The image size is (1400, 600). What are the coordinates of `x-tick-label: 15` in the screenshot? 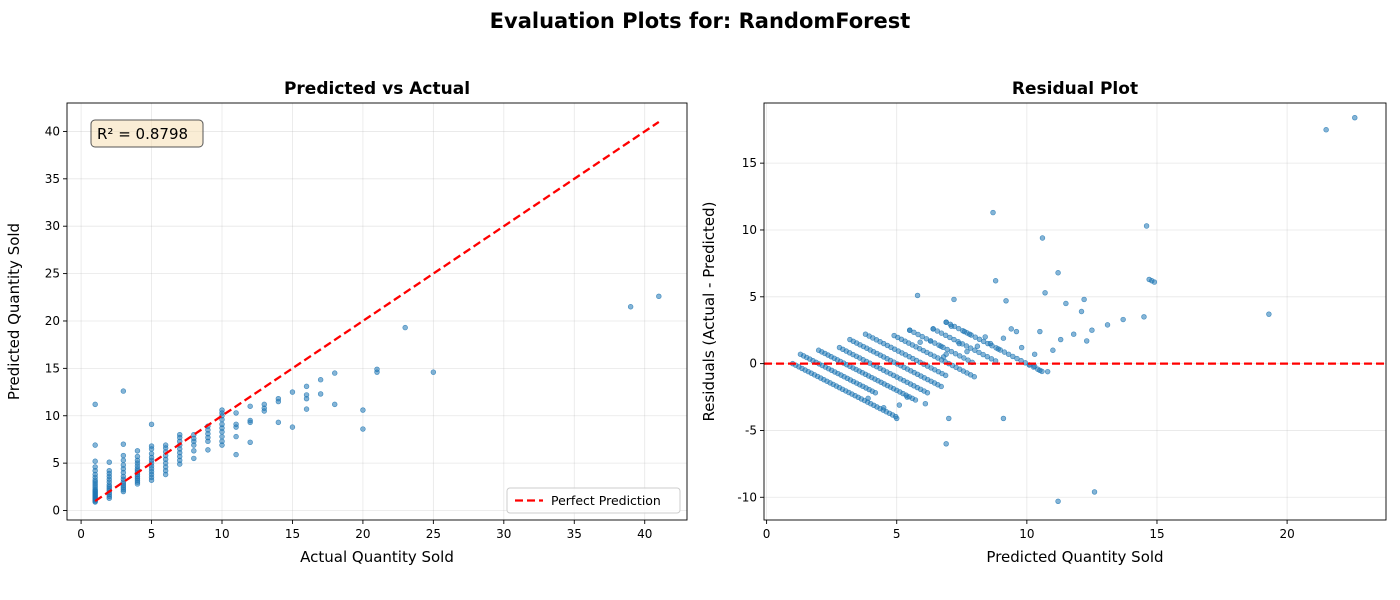 It's located at (292, 534).